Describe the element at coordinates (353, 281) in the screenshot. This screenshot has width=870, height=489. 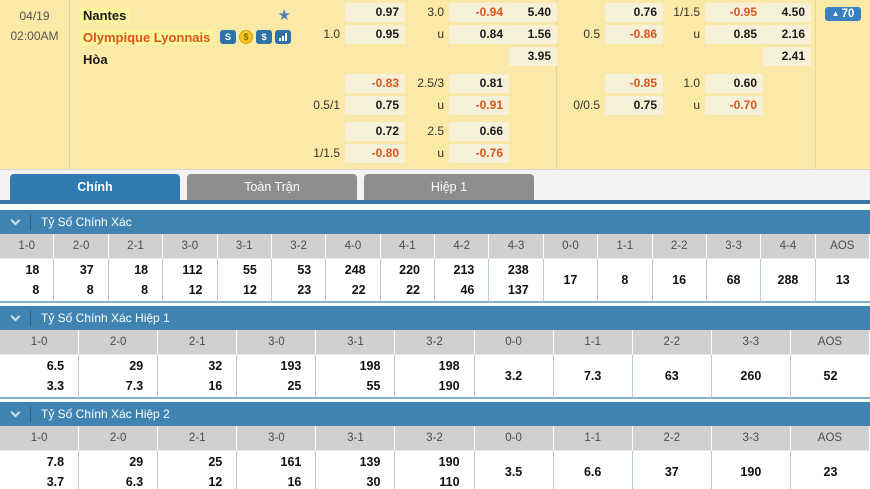
I see `score-odds-cell: 248 22` at that location.